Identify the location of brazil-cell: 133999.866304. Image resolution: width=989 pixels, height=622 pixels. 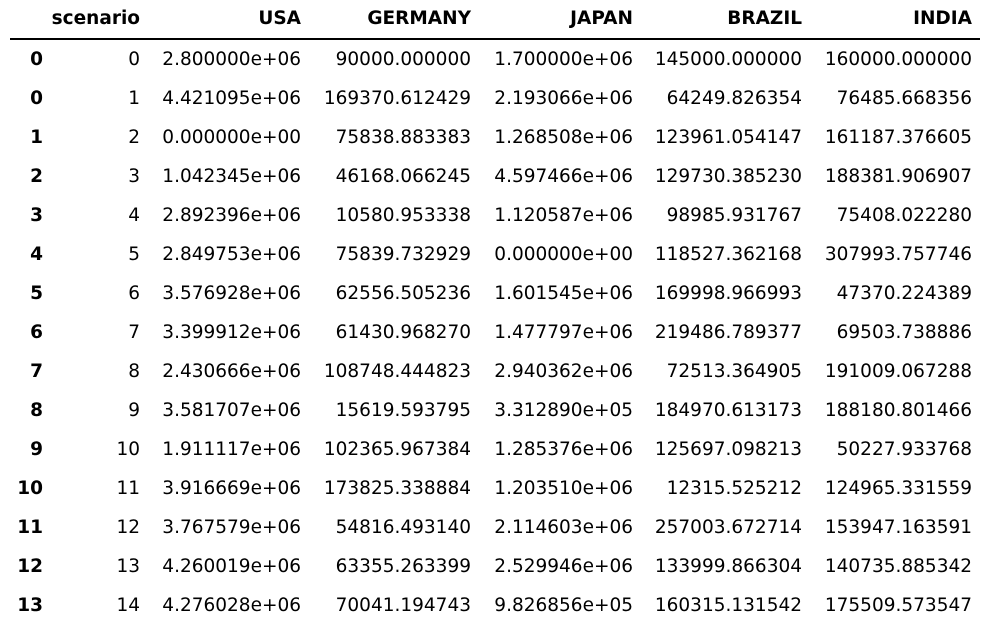
(728, 566).